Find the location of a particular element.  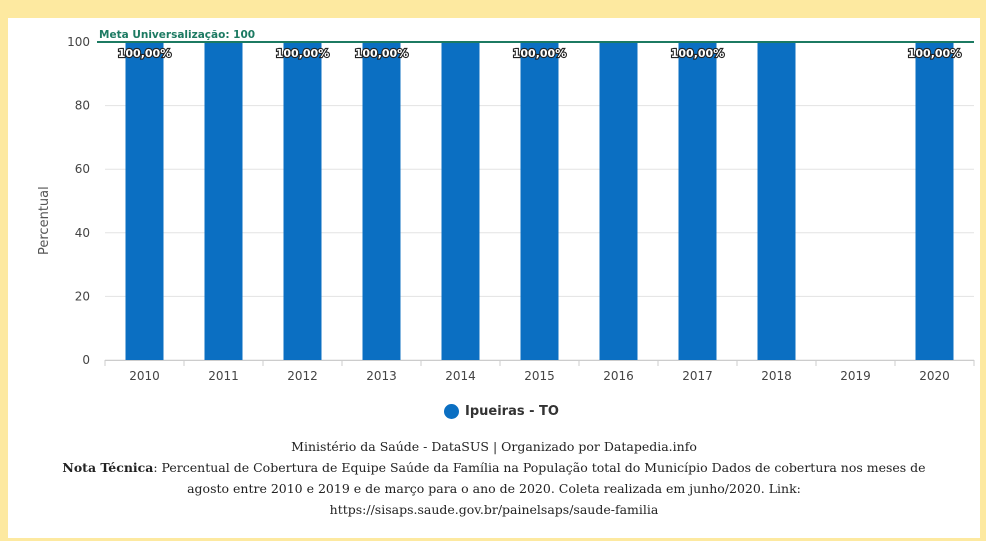

y-tick-20: 20 is located at coordinates (82, 296).